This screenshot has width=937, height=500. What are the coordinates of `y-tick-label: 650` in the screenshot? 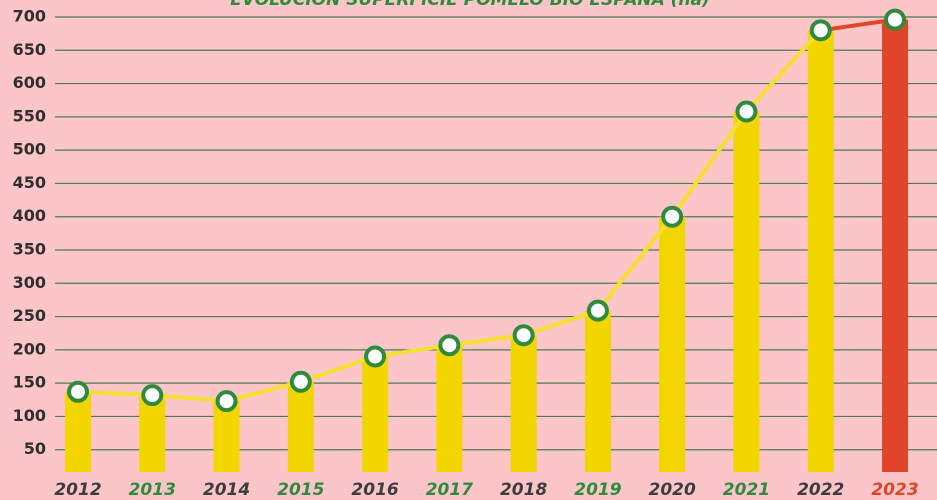 It's located at (29, 49).